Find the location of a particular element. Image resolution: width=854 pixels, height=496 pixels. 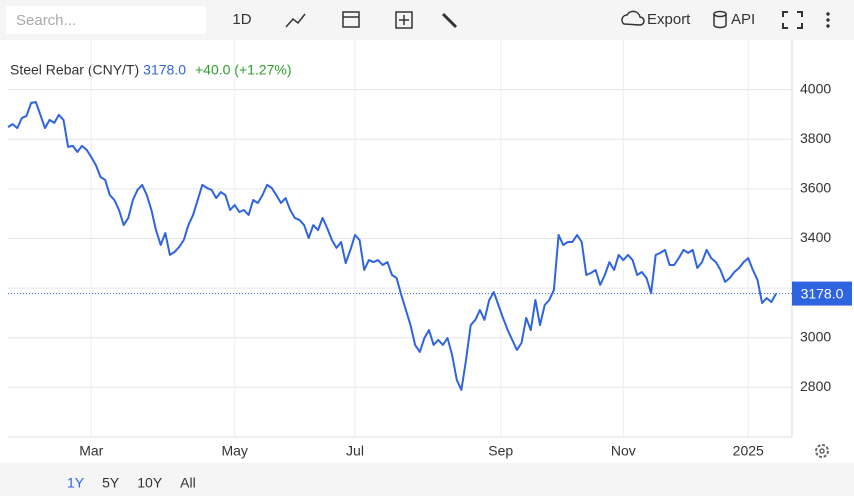

interval-button: 1D is located at coordinates (241, 19).